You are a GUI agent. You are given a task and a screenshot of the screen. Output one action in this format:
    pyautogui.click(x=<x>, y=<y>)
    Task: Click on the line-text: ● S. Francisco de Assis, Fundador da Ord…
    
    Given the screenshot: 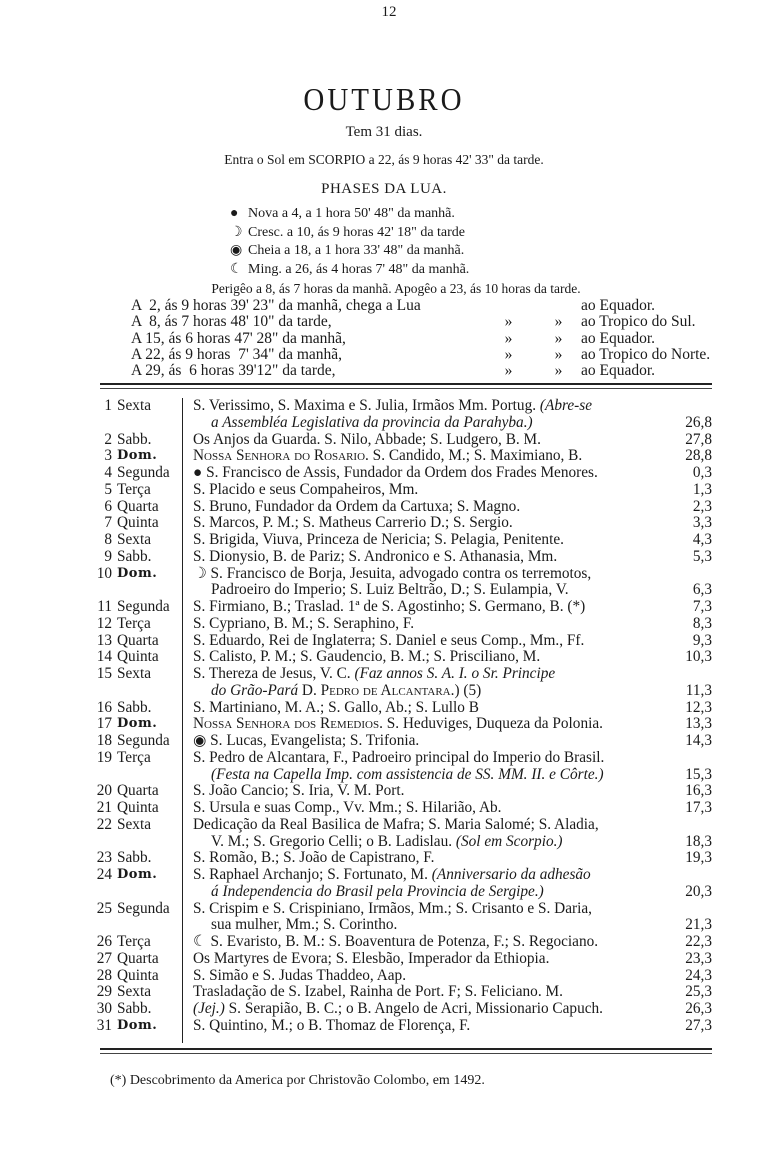 What is the action you would take?
    pyautogui.click(x=430, y=473)
    